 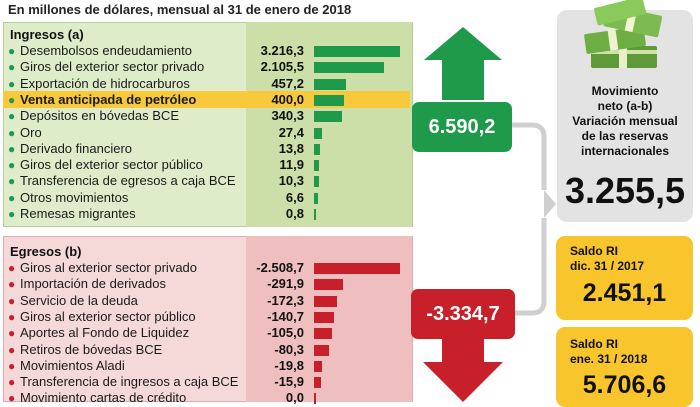 What do you see at coordinates (208, 350) in the screenshot?
I see `egresos-row: ● Retiros de bóvedas BCE -80,3` at bounding box center [208, 350].